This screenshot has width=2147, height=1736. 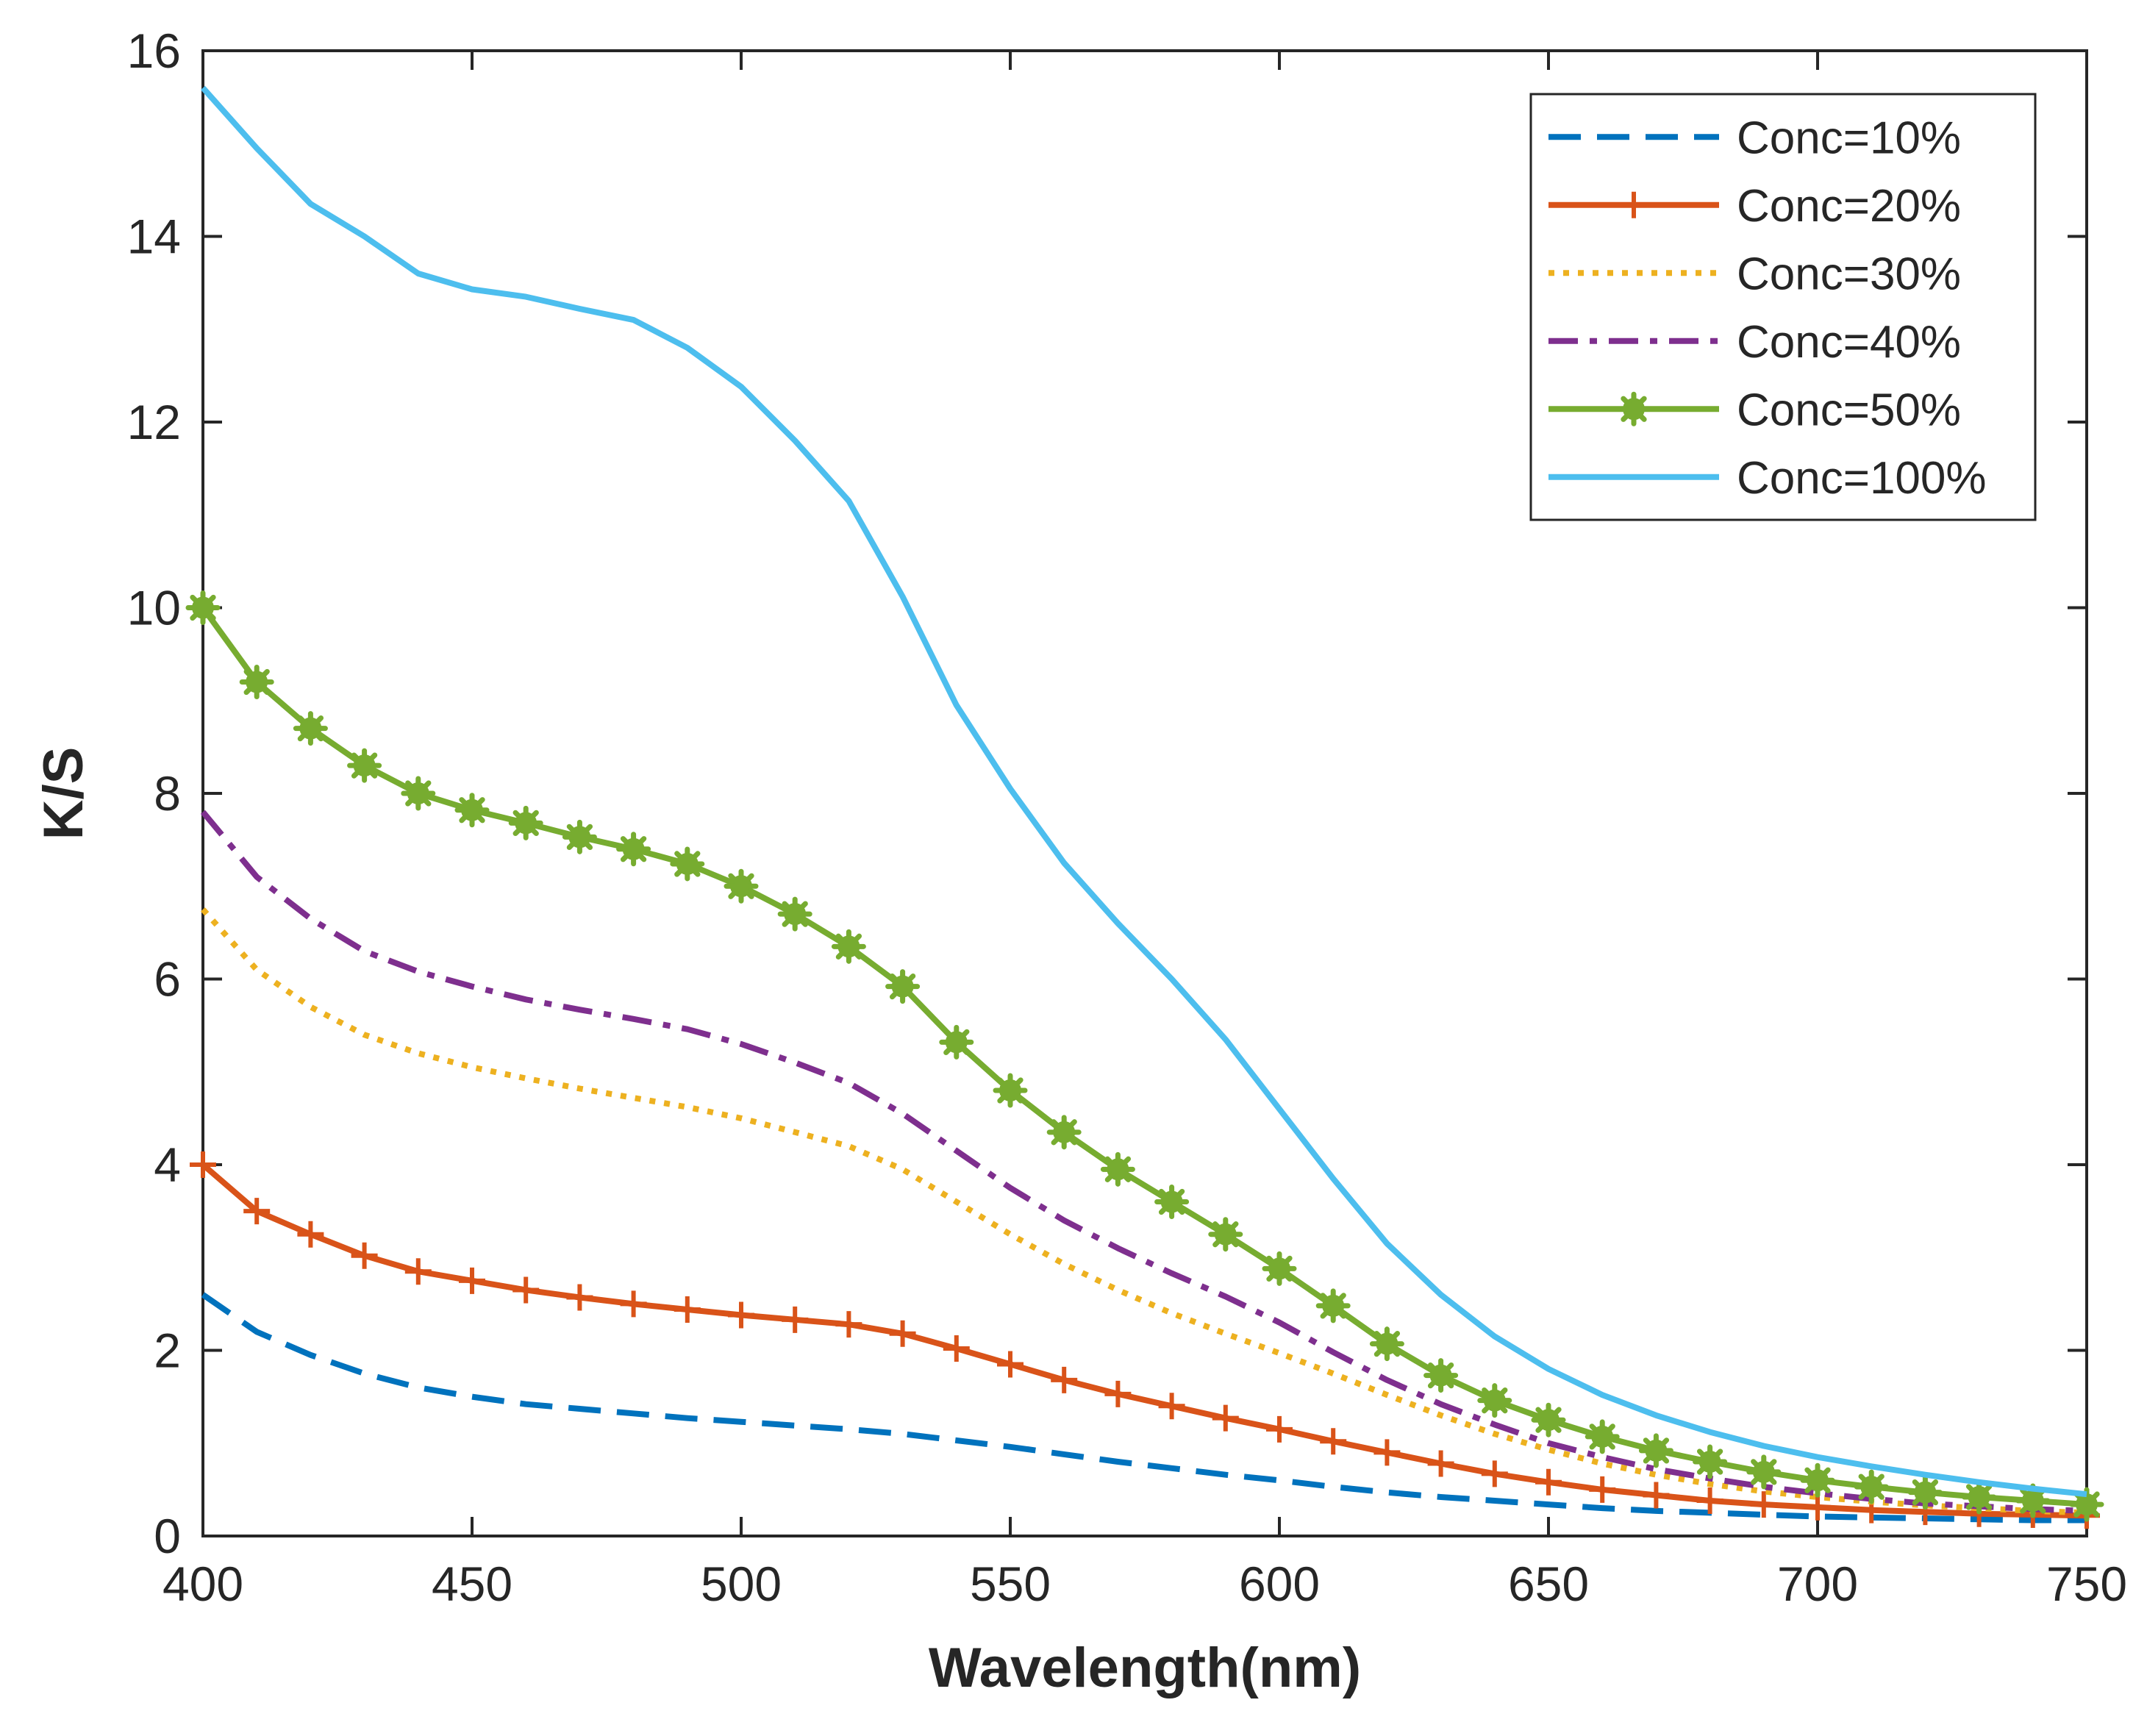 I want to click on y-tick-label-2: 2, so click(x=167, y=1351).